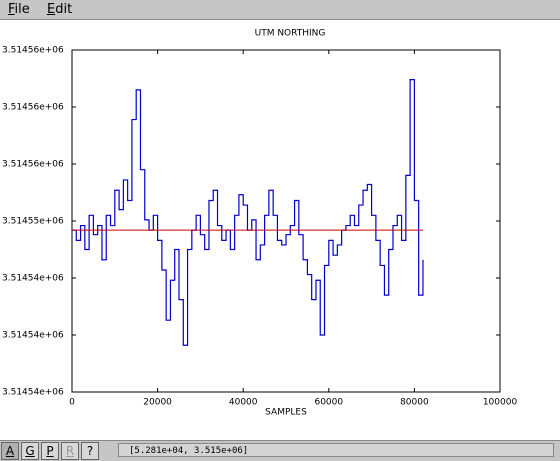 This screenshot has height=461, width=560. Describe the element at coordinates (280, 10) in the screenshot. I see `menu-bar: File Edit` at that location.